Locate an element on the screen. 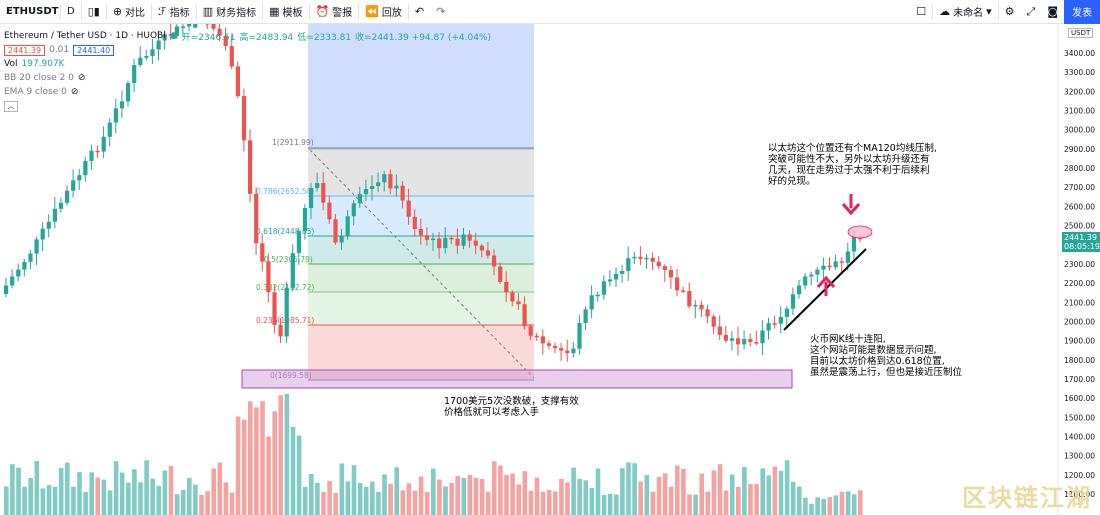 This screenshot has height=515, width=1100. undo-button: ↶ is located at coordinates (419, 12).